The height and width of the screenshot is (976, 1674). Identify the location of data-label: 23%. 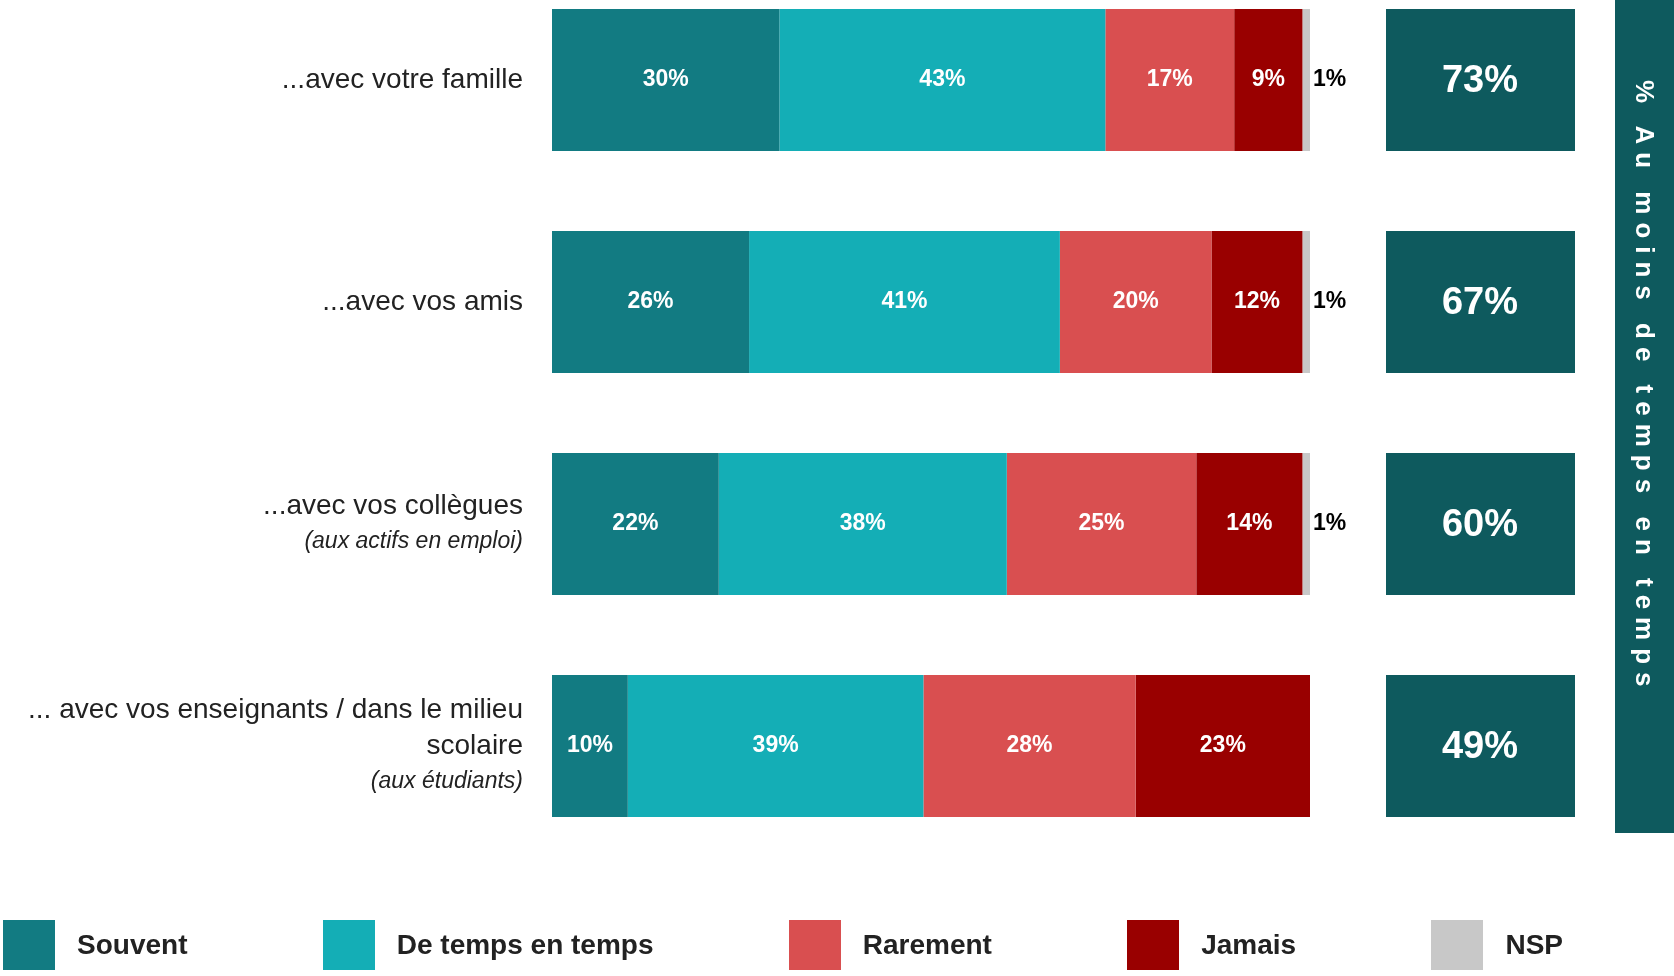
(1222, 744).